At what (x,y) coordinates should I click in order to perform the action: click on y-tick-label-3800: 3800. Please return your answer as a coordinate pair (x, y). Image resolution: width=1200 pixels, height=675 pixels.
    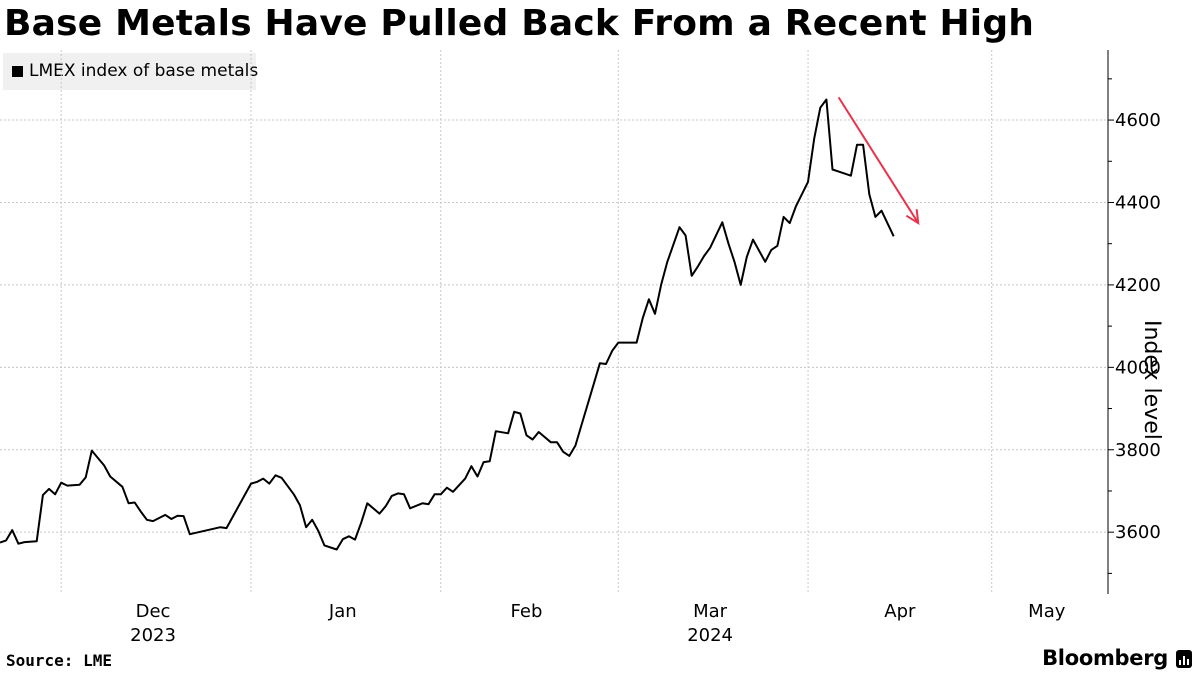
    Looking at the image, I should click on (1138, 450).